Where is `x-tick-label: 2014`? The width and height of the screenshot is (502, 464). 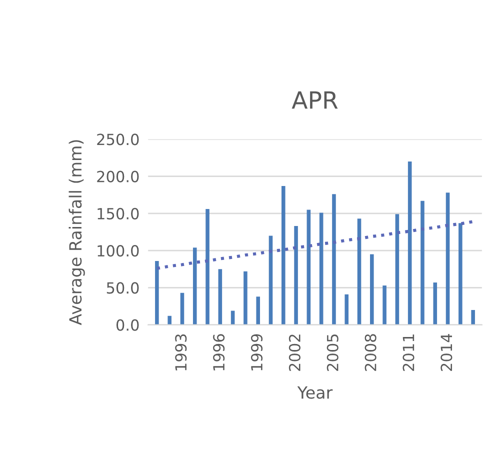 x-tick-label: 2014 is located at coordinates (446, 352).